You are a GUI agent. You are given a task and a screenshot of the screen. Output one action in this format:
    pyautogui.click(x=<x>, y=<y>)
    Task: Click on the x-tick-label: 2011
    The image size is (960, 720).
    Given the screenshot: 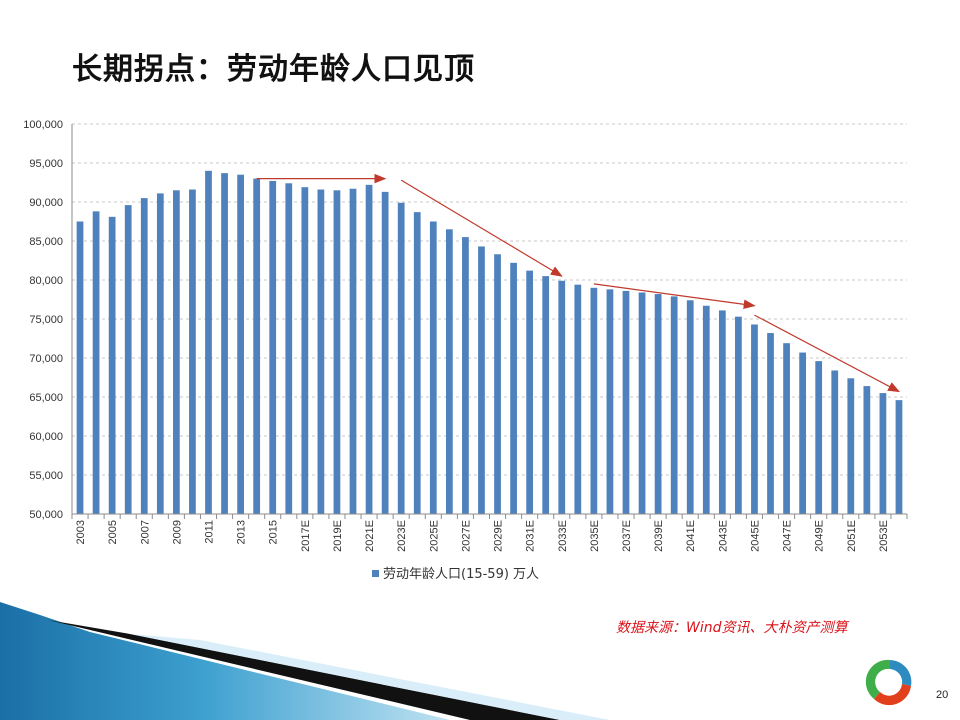 What is the action you would take?
    pyautogui.click(x=209, y=532)
    